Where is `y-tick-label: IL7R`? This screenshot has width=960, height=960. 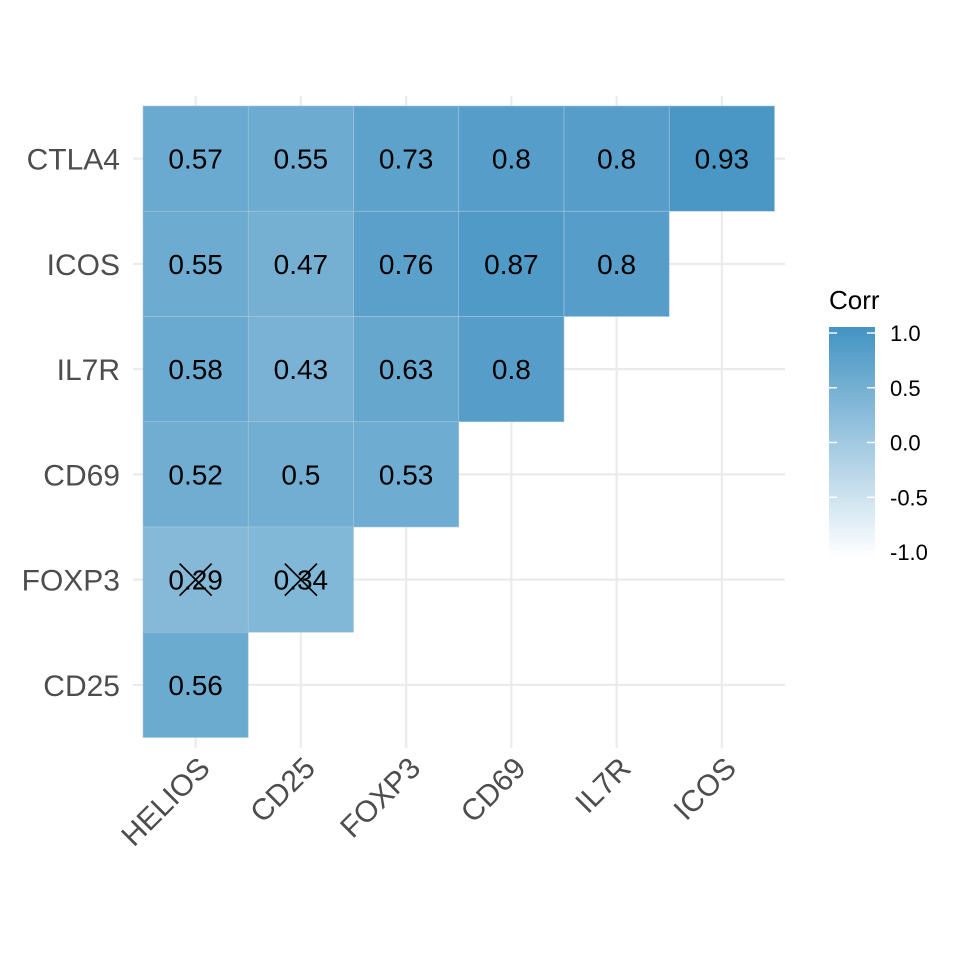 y-tick-label: IL7R is located at coordinates (88, 370).